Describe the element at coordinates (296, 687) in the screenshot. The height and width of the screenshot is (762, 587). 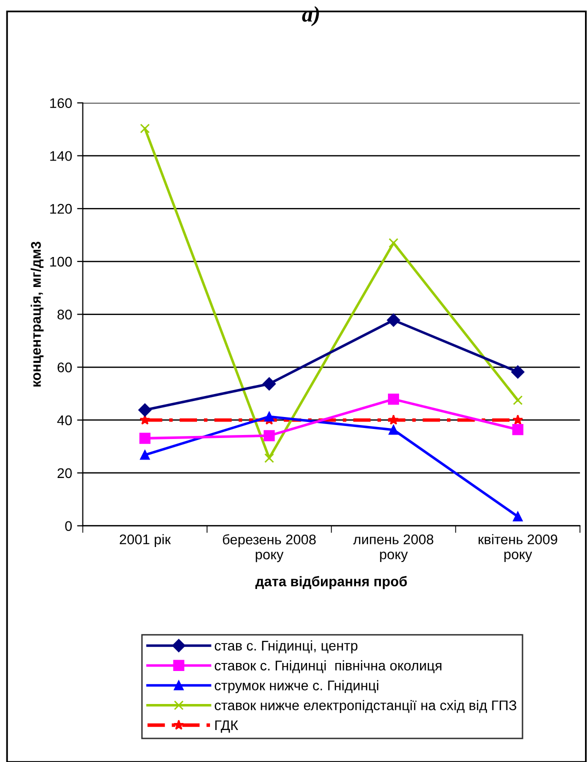
I see `legend-label: струмок нижче с. Гнідинці` at that location.